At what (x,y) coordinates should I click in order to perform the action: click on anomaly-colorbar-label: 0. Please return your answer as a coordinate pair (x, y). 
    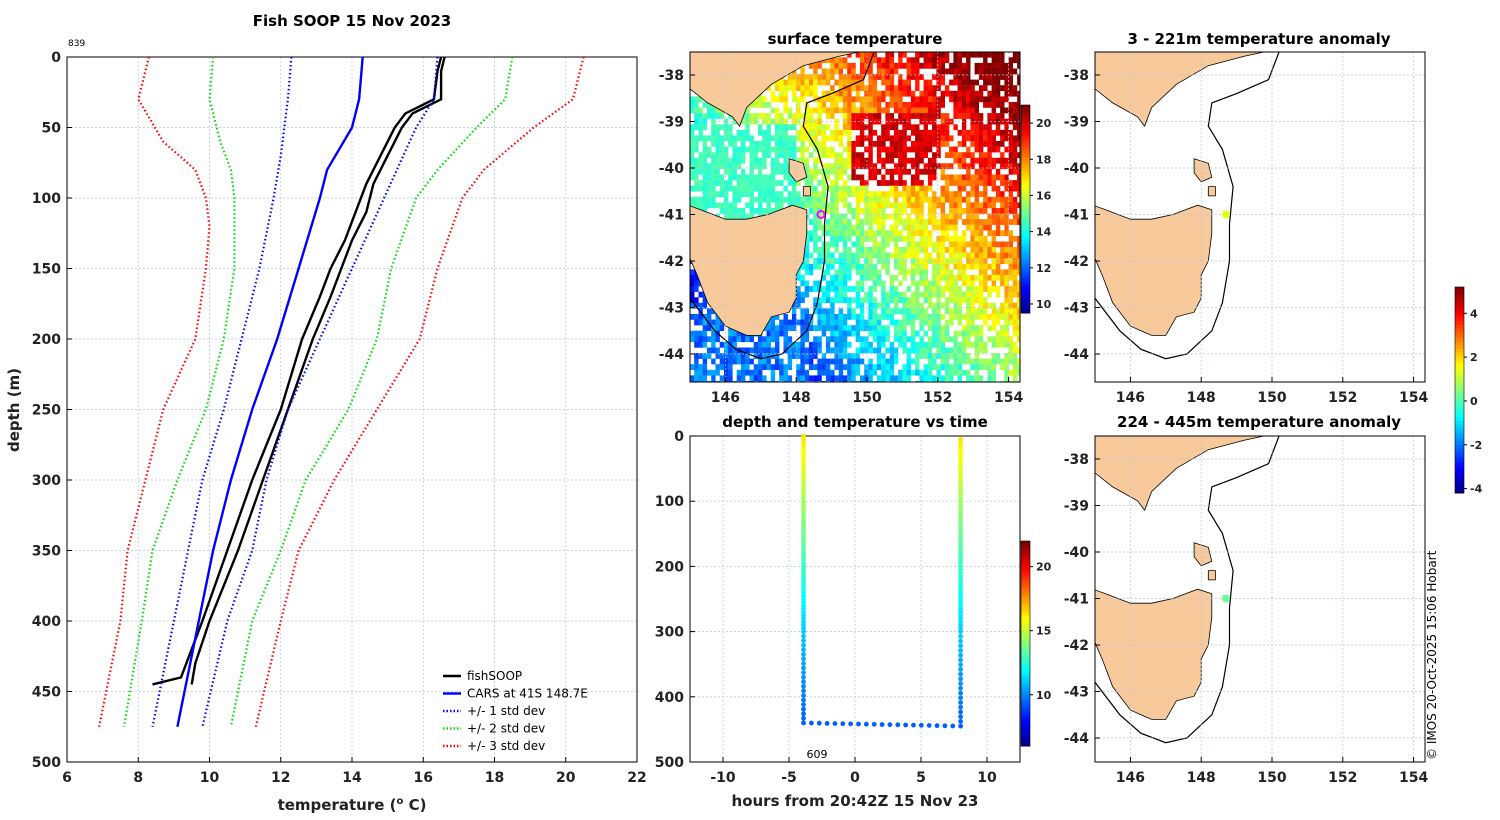
    Looking at the image, I should click on (1474, 401).